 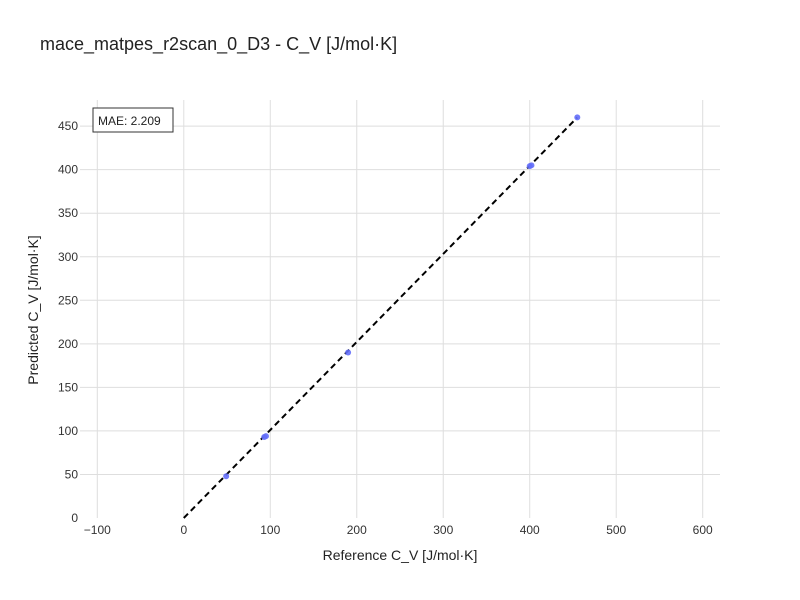 What do you see at coordinates (218, 44) in the screenshot?
I see `chart-title: mace_matpes_r2scan_0_D3 - C_V [J/mol·K]` at bounding box center [218, 44].